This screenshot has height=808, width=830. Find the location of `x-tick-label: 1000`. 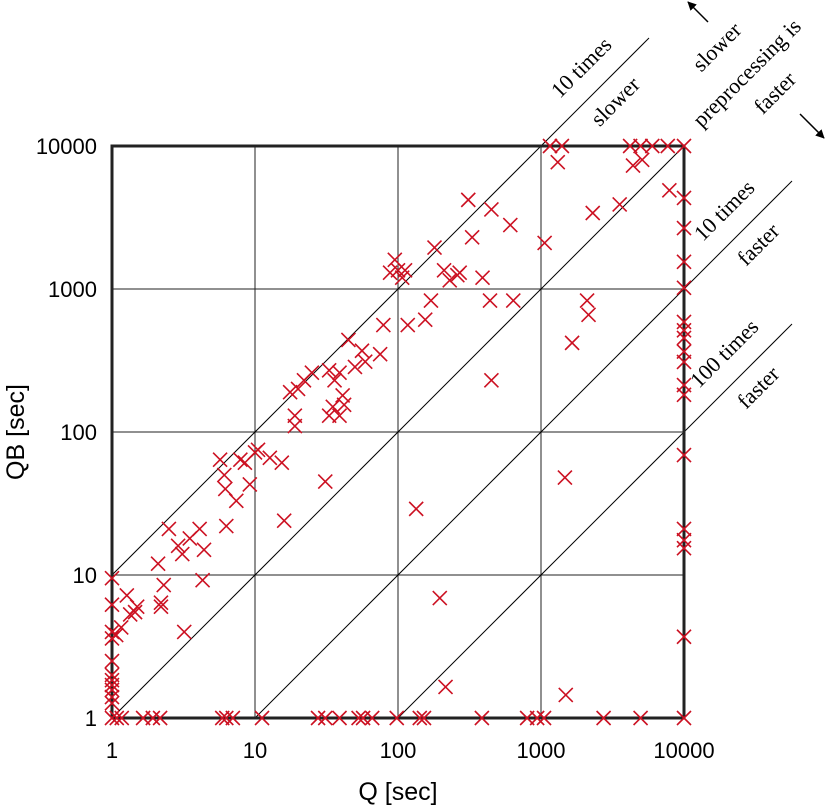

x-tick-label: 1000 is located at coordinates (541, 750).